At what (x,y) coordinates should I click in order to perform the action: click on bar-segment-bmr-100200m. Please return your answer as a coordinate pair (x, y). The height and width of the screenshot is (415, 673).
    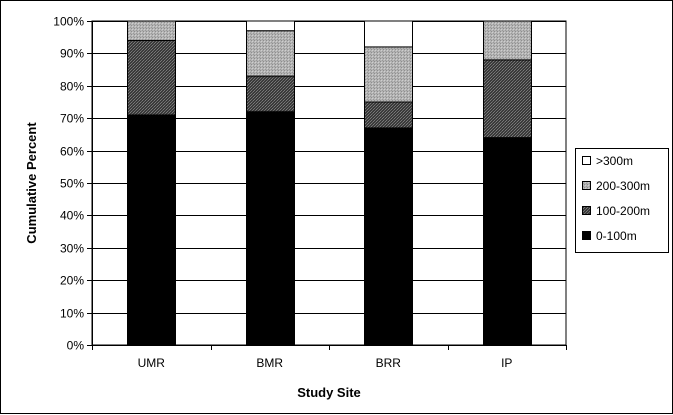
    Looking at the image, I should click on (270, 94).